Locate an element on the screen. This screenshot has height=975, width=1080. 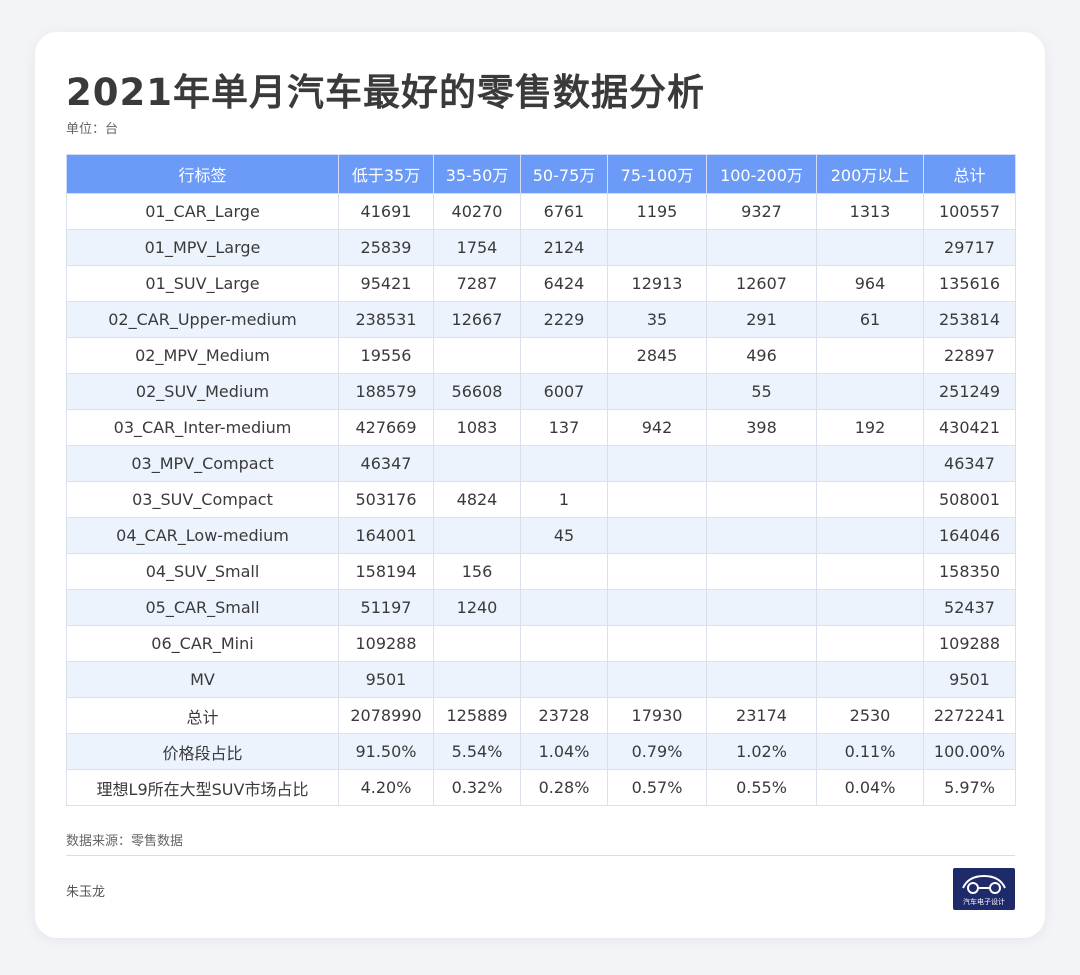
value-cell: 503176 is located at coordinates (386, 499).